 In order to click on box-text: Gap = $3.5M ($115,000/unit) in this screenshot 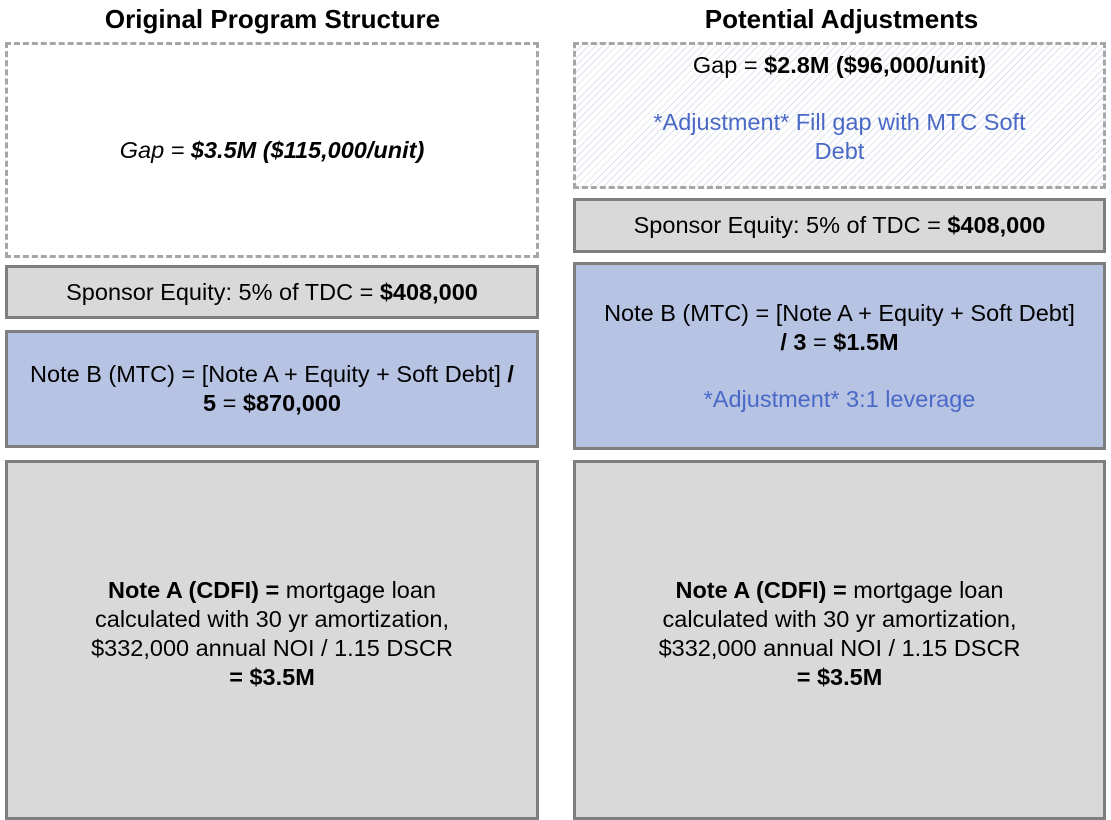, I will do `click(272, 150)`.